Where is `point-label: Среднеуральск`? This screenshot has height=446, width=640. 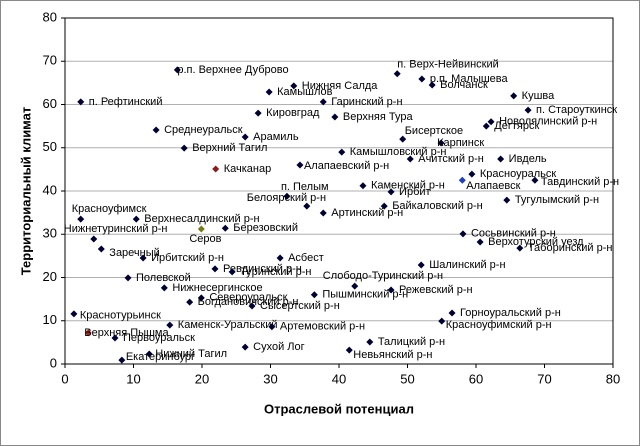 point-label: Среднеуральск is located at coordinates (203, 130).